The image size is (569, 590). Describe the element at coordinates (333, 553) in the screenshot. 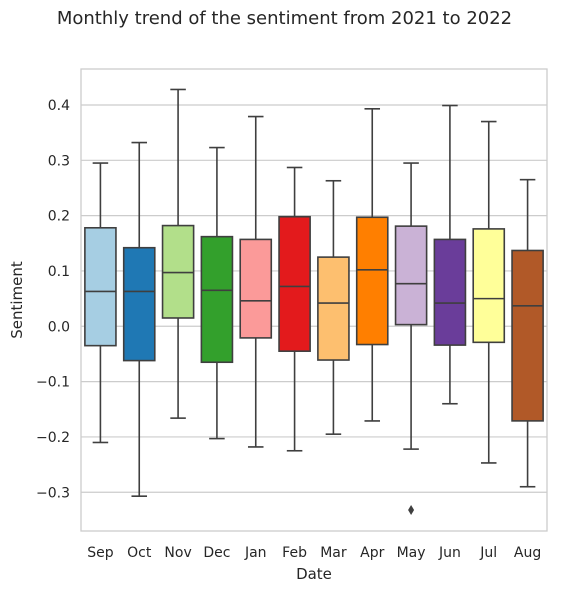

I see `x-tick-label: Mar` at that location.